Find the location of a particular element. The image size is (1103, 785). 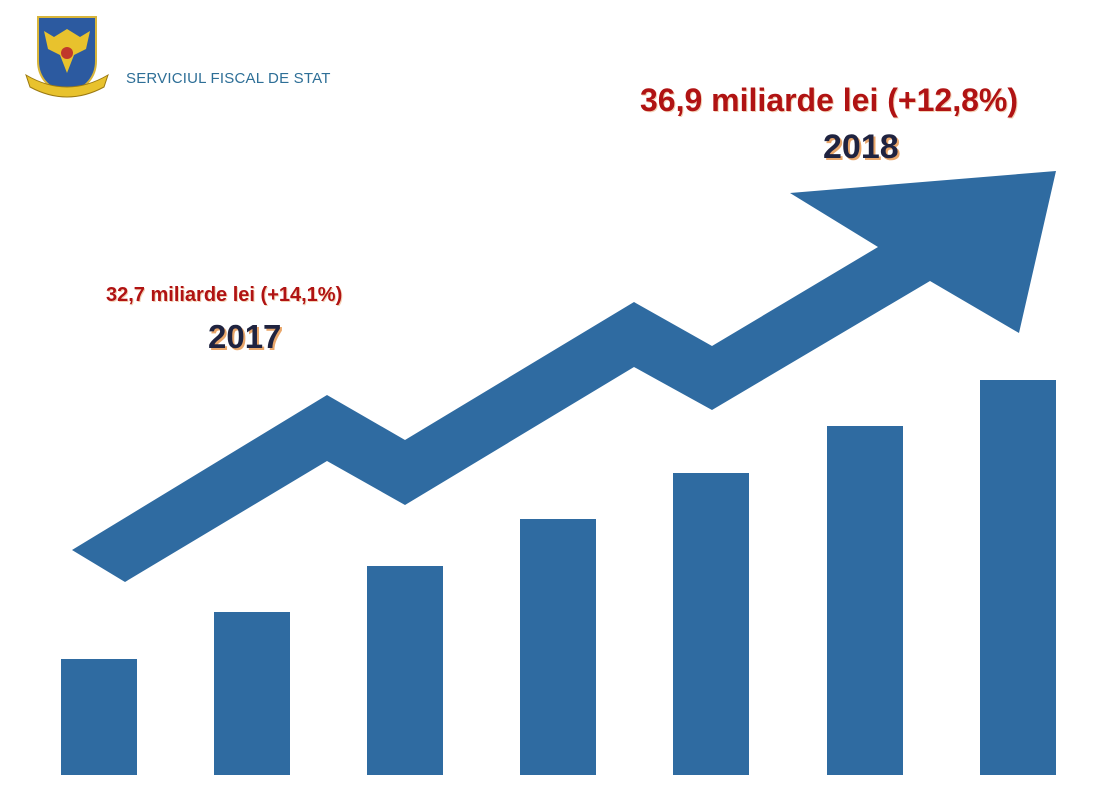

organization-name: SERVICIUL FISCAL DE STAT is located at coordinates (228, 78).